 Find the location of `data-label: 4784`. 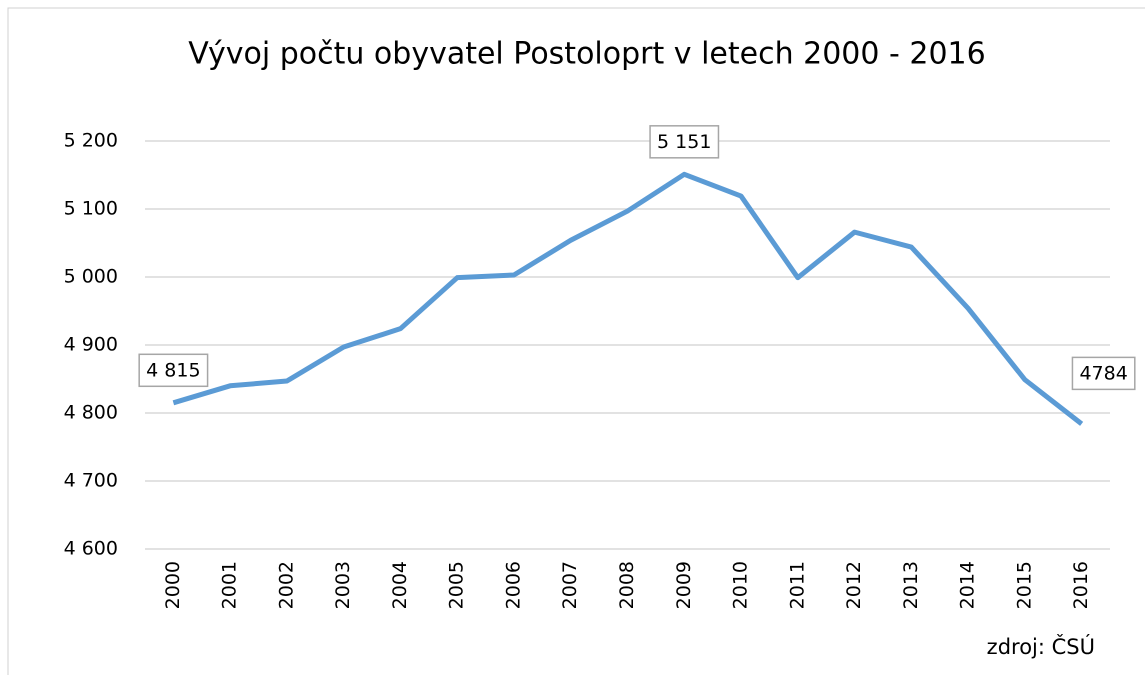

data-label: 4784 is located at coordinates (1103, 373).